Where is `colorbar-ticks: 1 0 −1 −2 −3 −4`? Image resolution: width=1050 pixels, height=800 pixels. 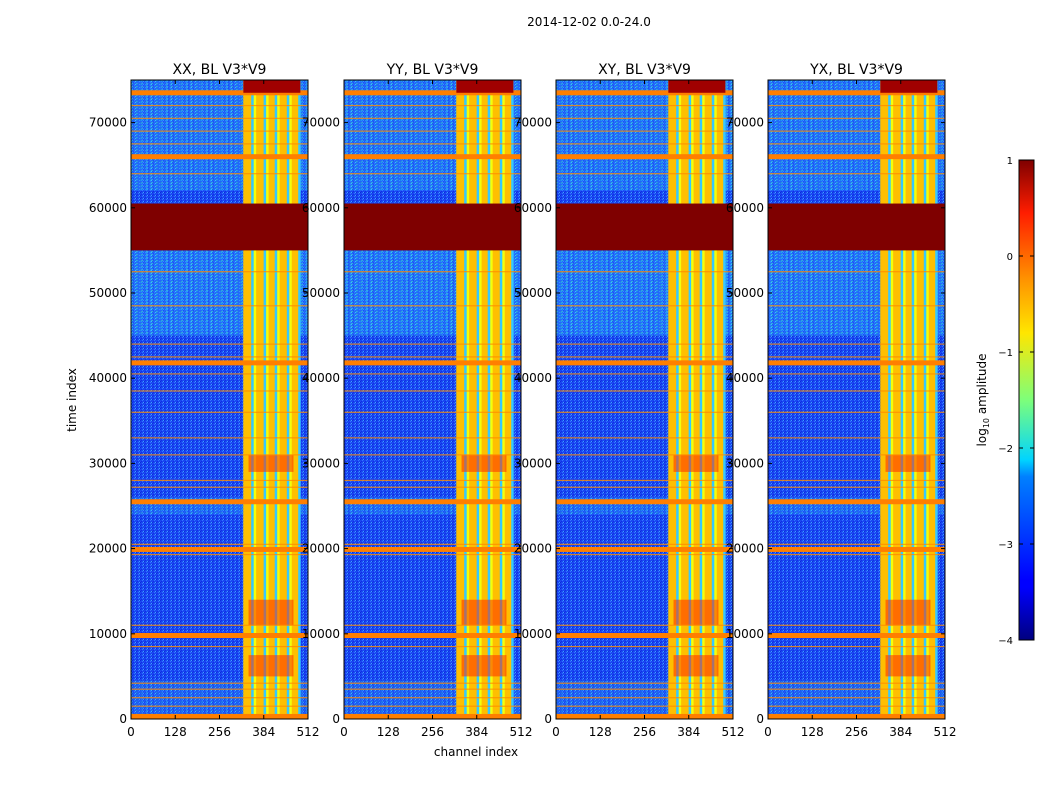 colorbar-ticks: 1 0 −1 −2 −3 −4 is located at coordinates (1016, 401).